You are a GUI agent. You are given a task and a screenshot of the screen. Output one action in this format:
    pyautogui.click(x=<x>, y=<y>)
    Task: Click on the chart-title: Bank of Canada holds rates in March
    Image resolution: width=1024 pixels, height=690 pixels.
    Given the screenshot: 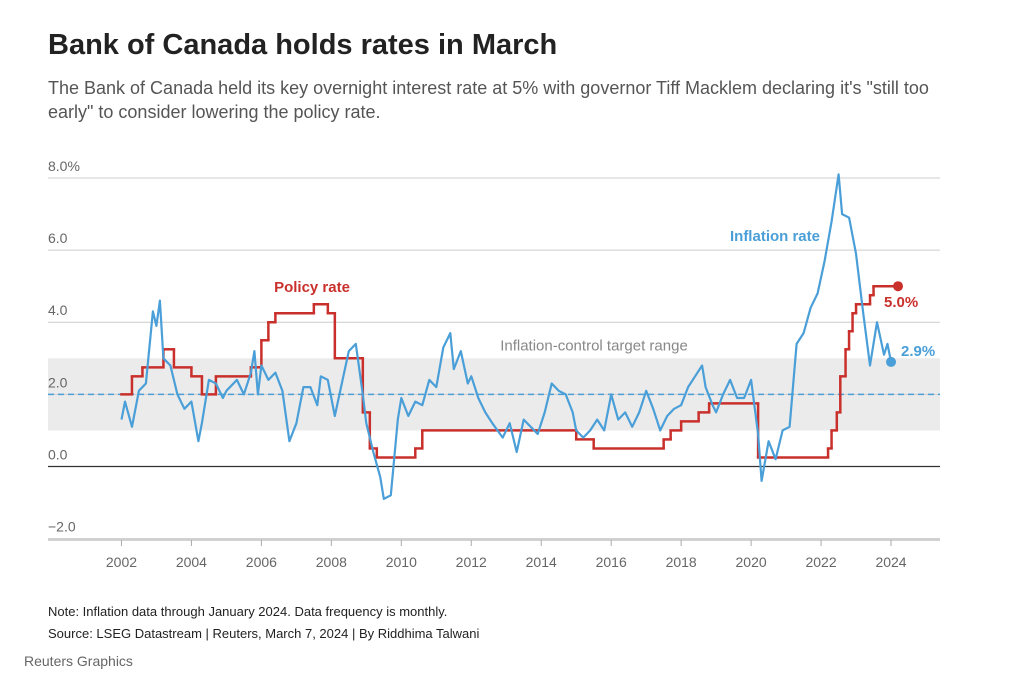 What is the action you would take?
    pyautogui.click(x=302, y=45)
    